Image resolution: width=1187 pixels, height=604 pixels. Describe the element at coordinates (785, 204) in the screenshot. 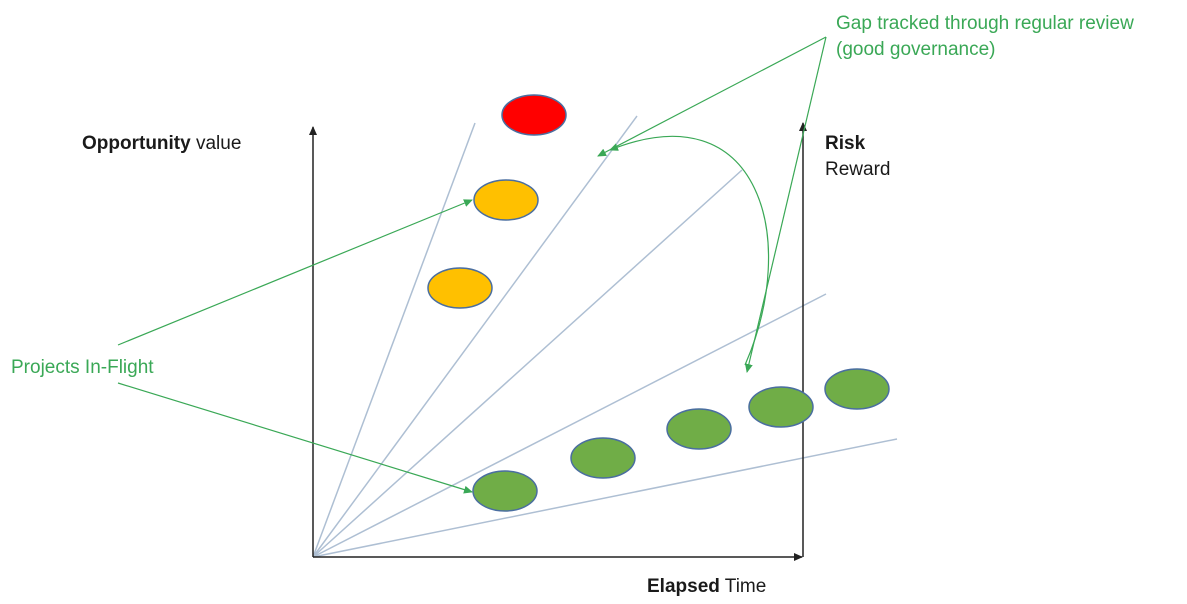

I see `gap-arrow-to-green` at that location.